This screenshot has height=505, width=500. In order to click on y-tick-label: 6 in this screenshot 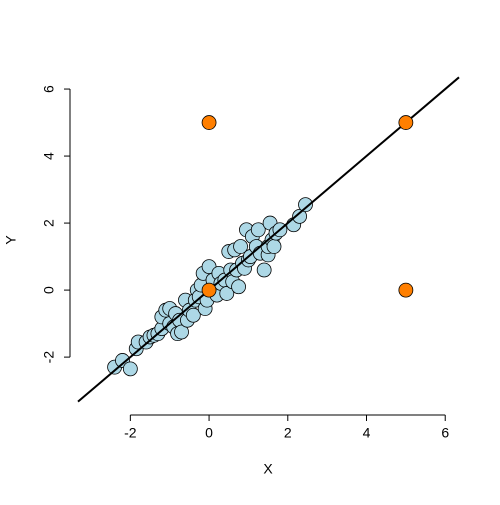, I will do `click(49, 89)`.